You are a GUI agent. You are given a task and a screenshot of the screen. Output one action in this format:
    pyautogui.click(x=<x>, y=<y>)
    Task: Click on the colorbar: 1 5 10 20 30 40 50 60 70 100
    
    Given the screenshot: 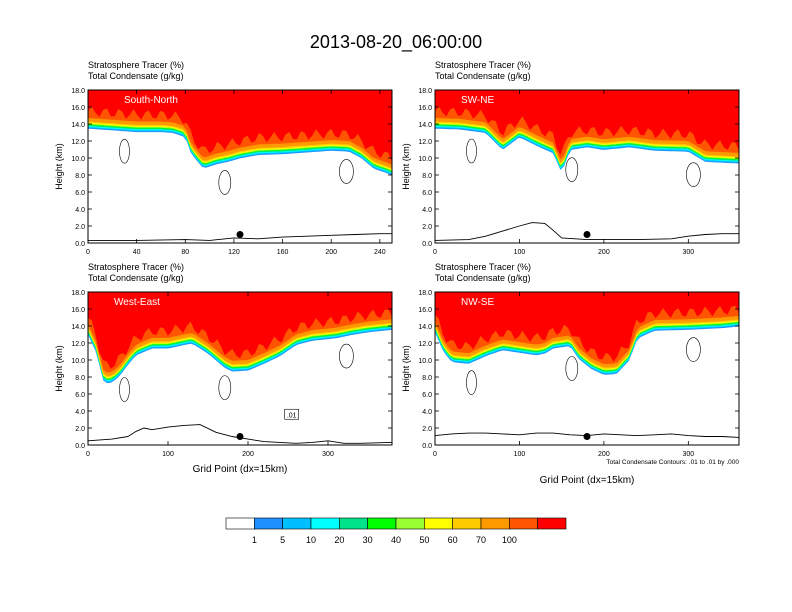 What is the action you would take?
    pyautogui.click(x=396, y=531)
    